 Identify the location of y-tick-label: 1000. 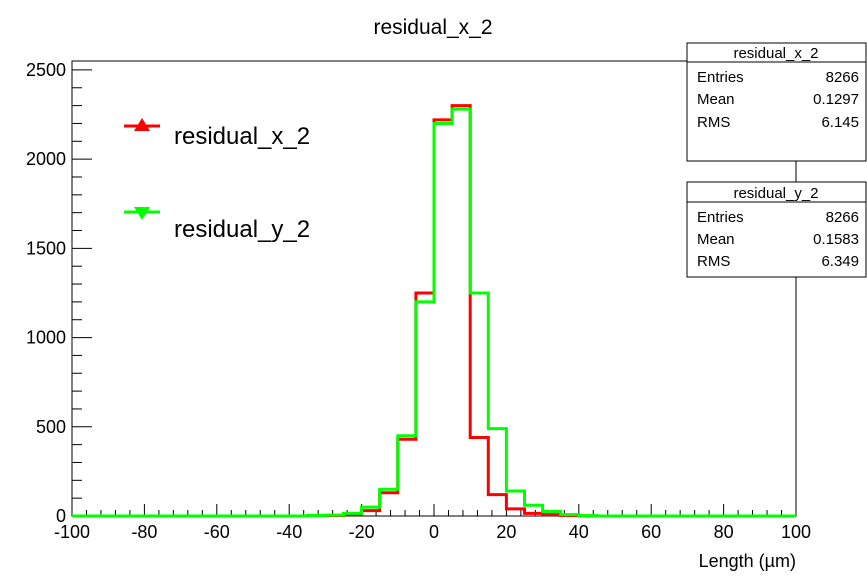
(46, 338).